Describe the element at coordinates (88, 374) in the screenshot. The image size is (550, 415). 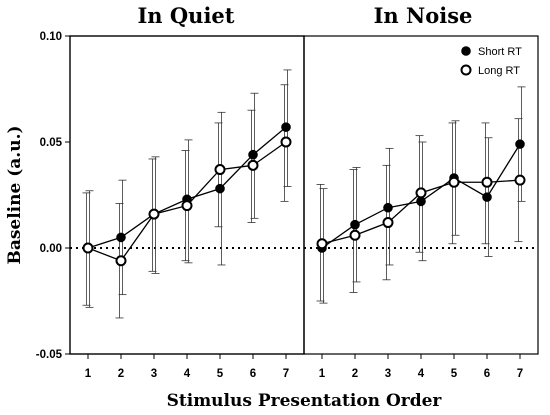
I see `x-tick-label-0-0: 1` at that location.